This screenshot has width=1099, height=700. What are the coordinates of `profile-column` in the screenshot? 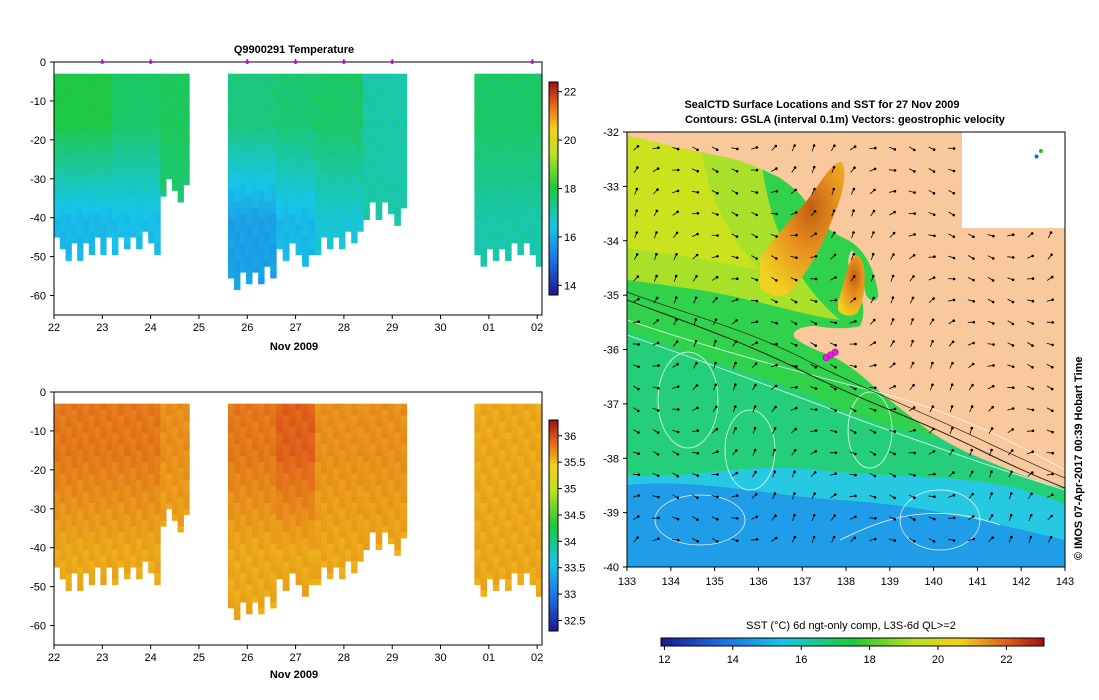 It's located at (385, 149).